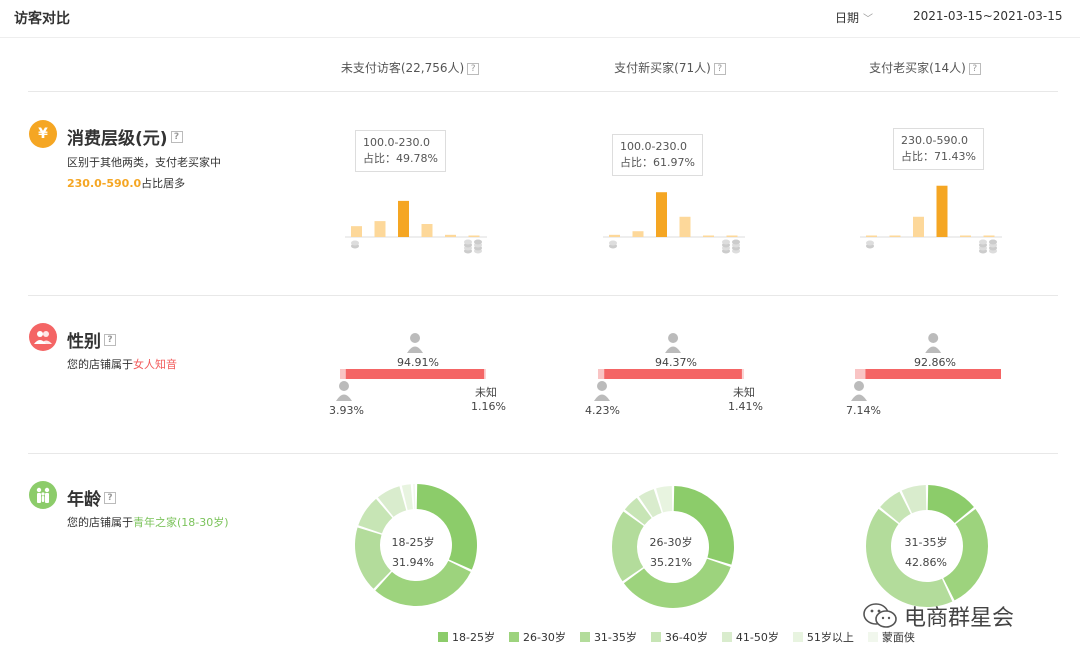  What do you see at coordinates (880, 615) in the screenshot?
I see `wechat-icon` at bounding box center [880, 615].